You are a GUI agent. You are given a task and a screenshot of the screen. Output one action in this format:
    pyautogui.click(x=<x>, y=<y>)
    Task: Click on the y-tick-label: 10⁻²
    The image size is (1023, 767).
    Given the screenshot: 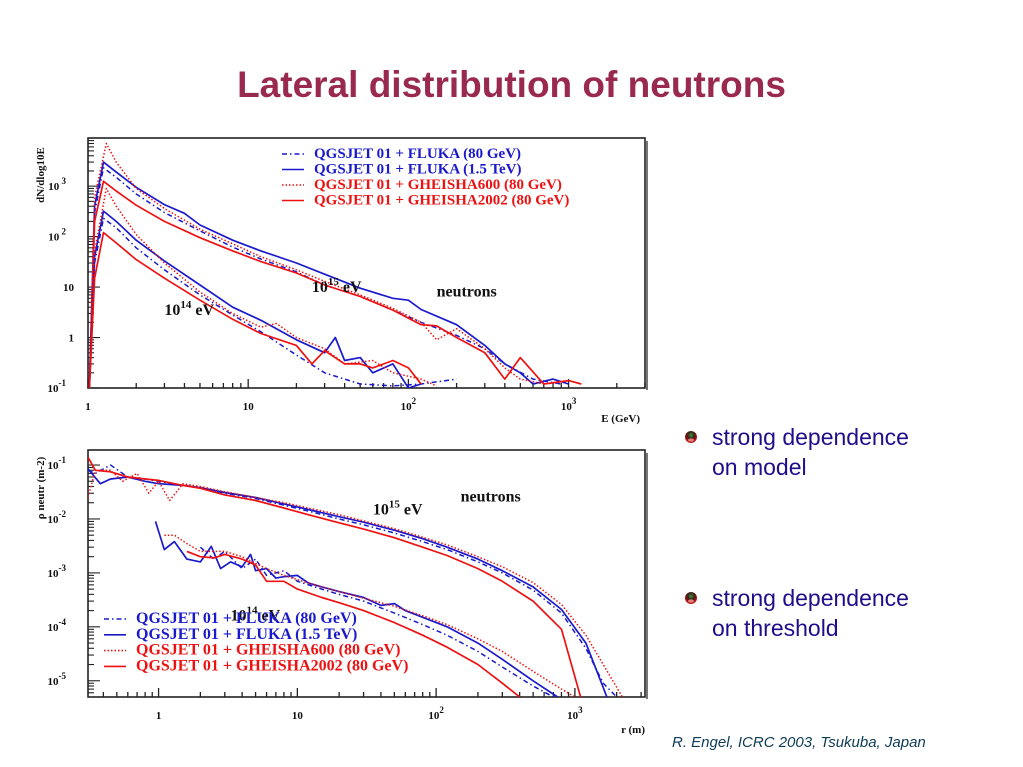 What is the action you would take?
    pyautogui.click(x=57, y=517)
    